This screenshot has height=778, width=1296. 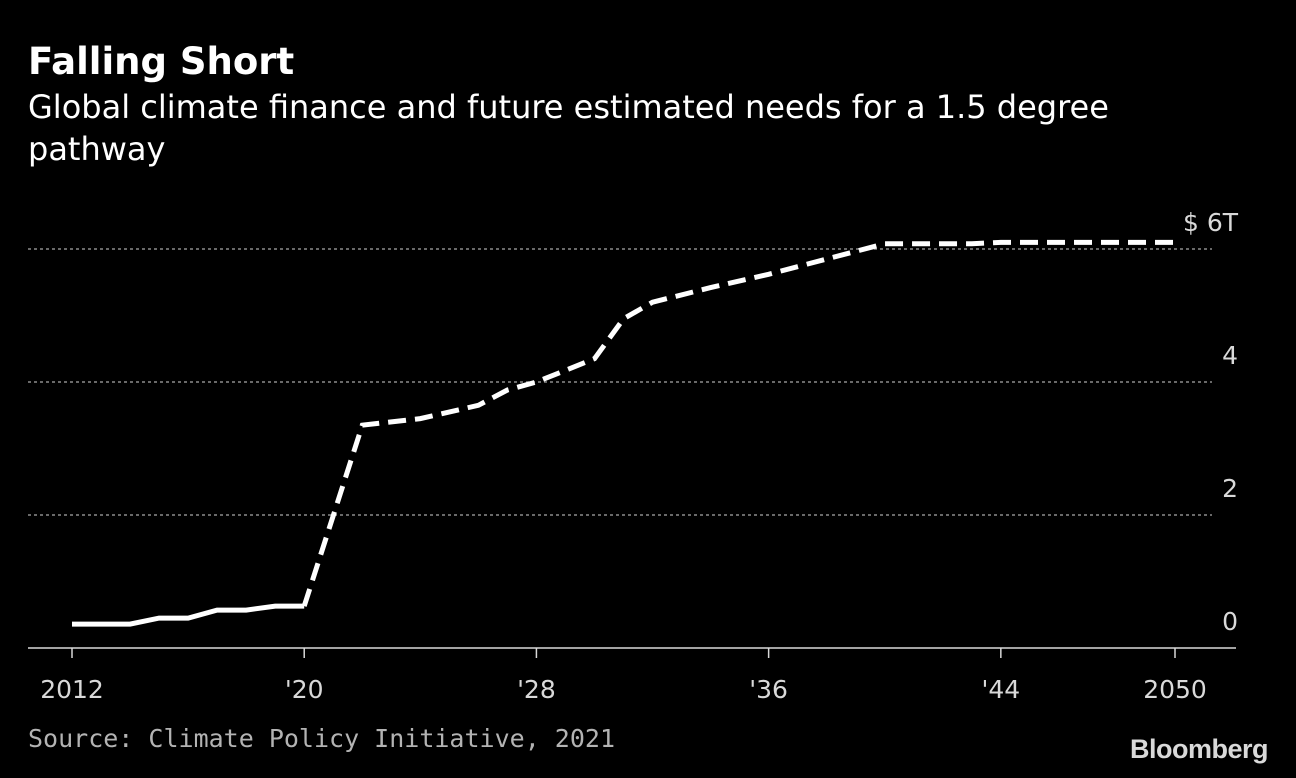 I want to click on x-tick-label-2044: '44, so click(x=1000, y=689).